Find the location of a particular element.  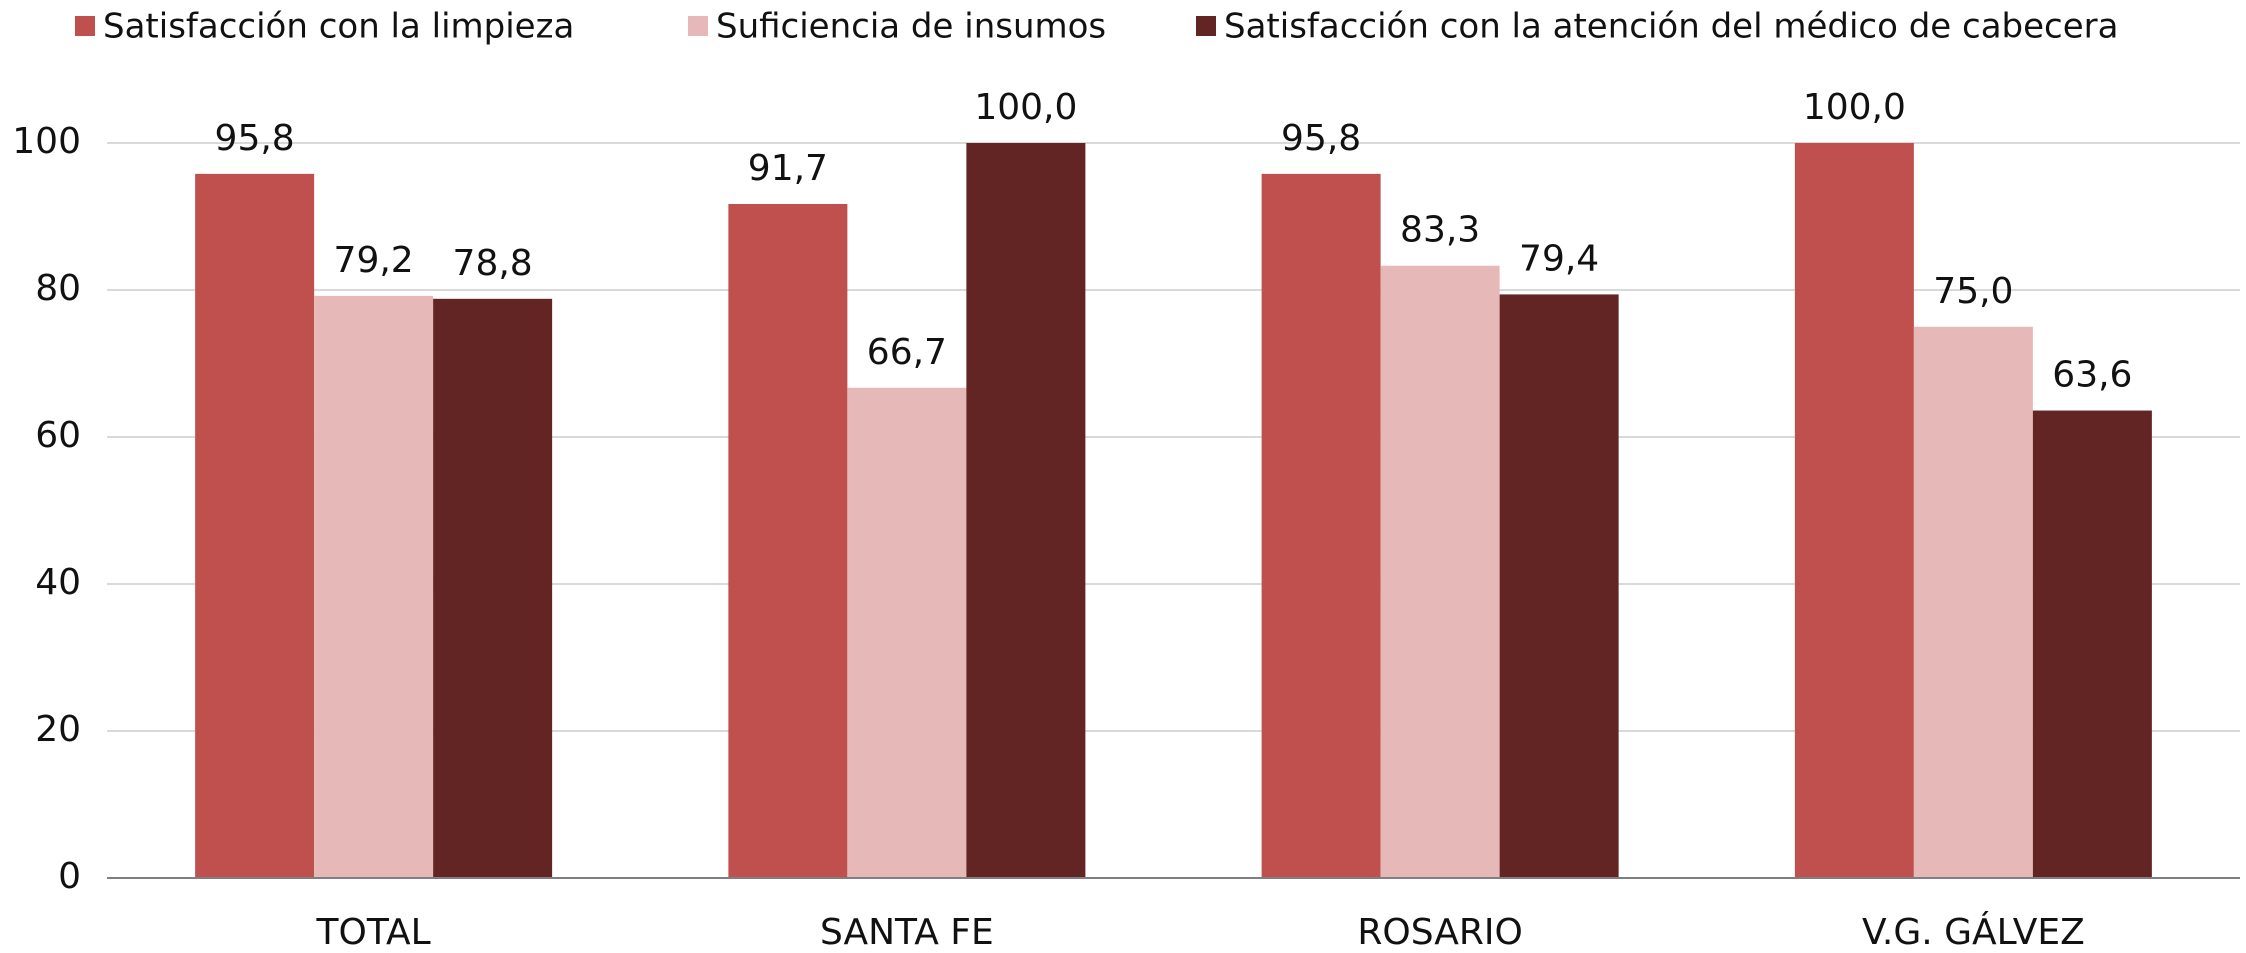

value-label: 91,7 is located at coordinates (788, 168).